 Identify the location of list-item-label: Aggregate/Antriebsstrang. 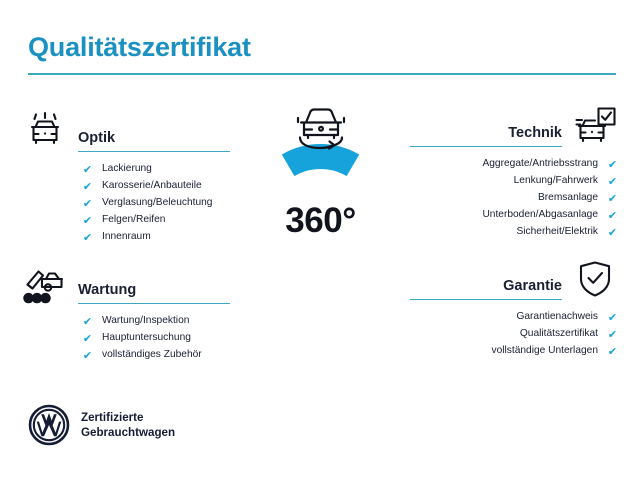
(540, 164).